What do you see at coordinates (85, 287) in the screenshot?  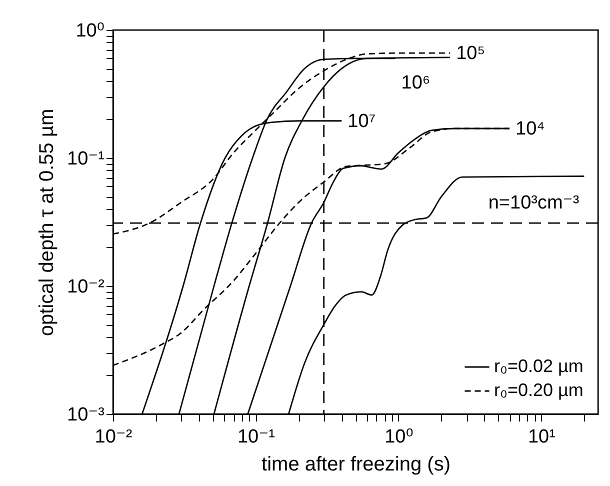 I see `y-tick-label: 10⁻²` at bounding box center [85, 287].